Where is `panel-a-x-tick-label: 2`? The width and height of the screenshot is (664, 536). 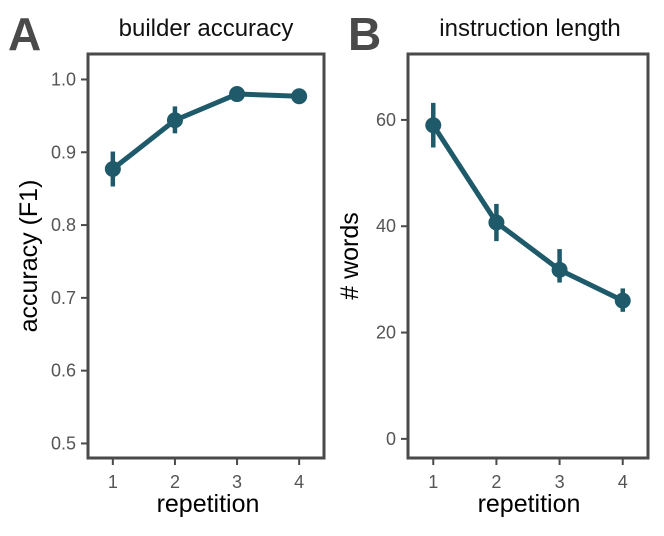
panel-a-x-tick-label: 2 is located at coordinates (175, 482).